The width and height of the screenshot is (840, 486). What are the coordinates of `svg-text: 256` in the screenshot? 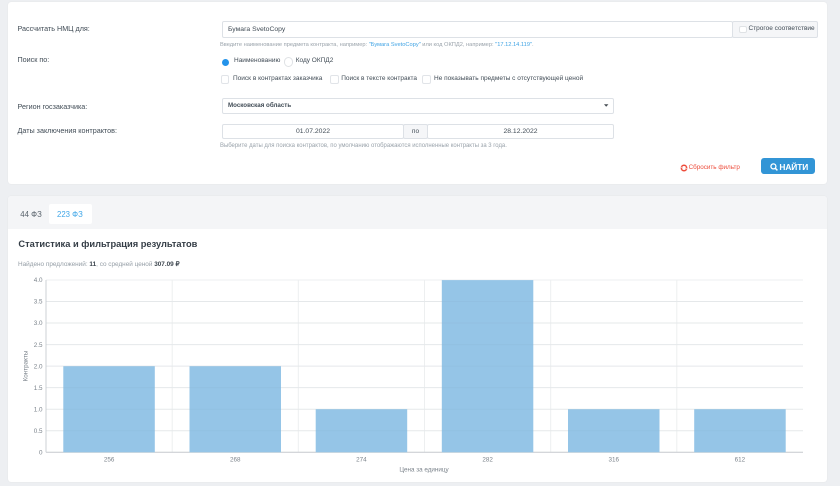 It's located at (109, 460).